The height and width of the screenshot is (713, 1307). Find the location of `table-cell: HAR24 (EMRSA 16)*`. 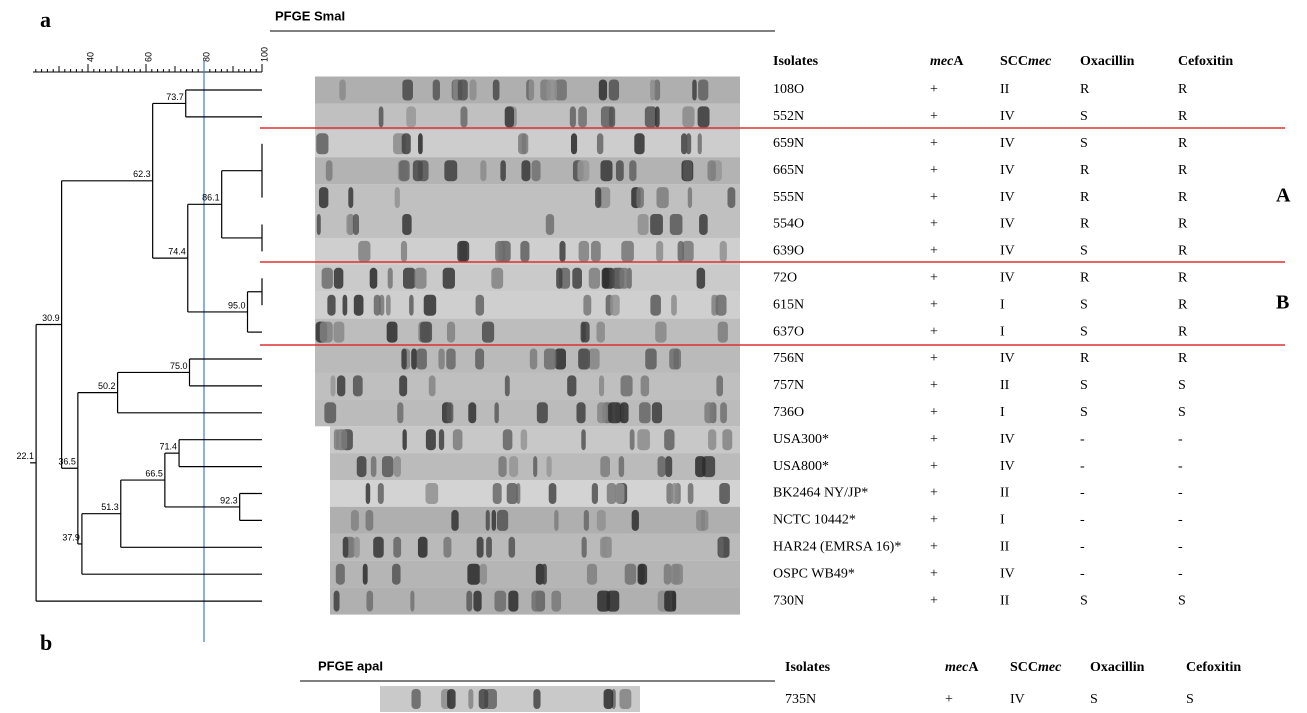

table-cell: HAR24 (EMRSA 16)* is located at coordinates (837, 547).